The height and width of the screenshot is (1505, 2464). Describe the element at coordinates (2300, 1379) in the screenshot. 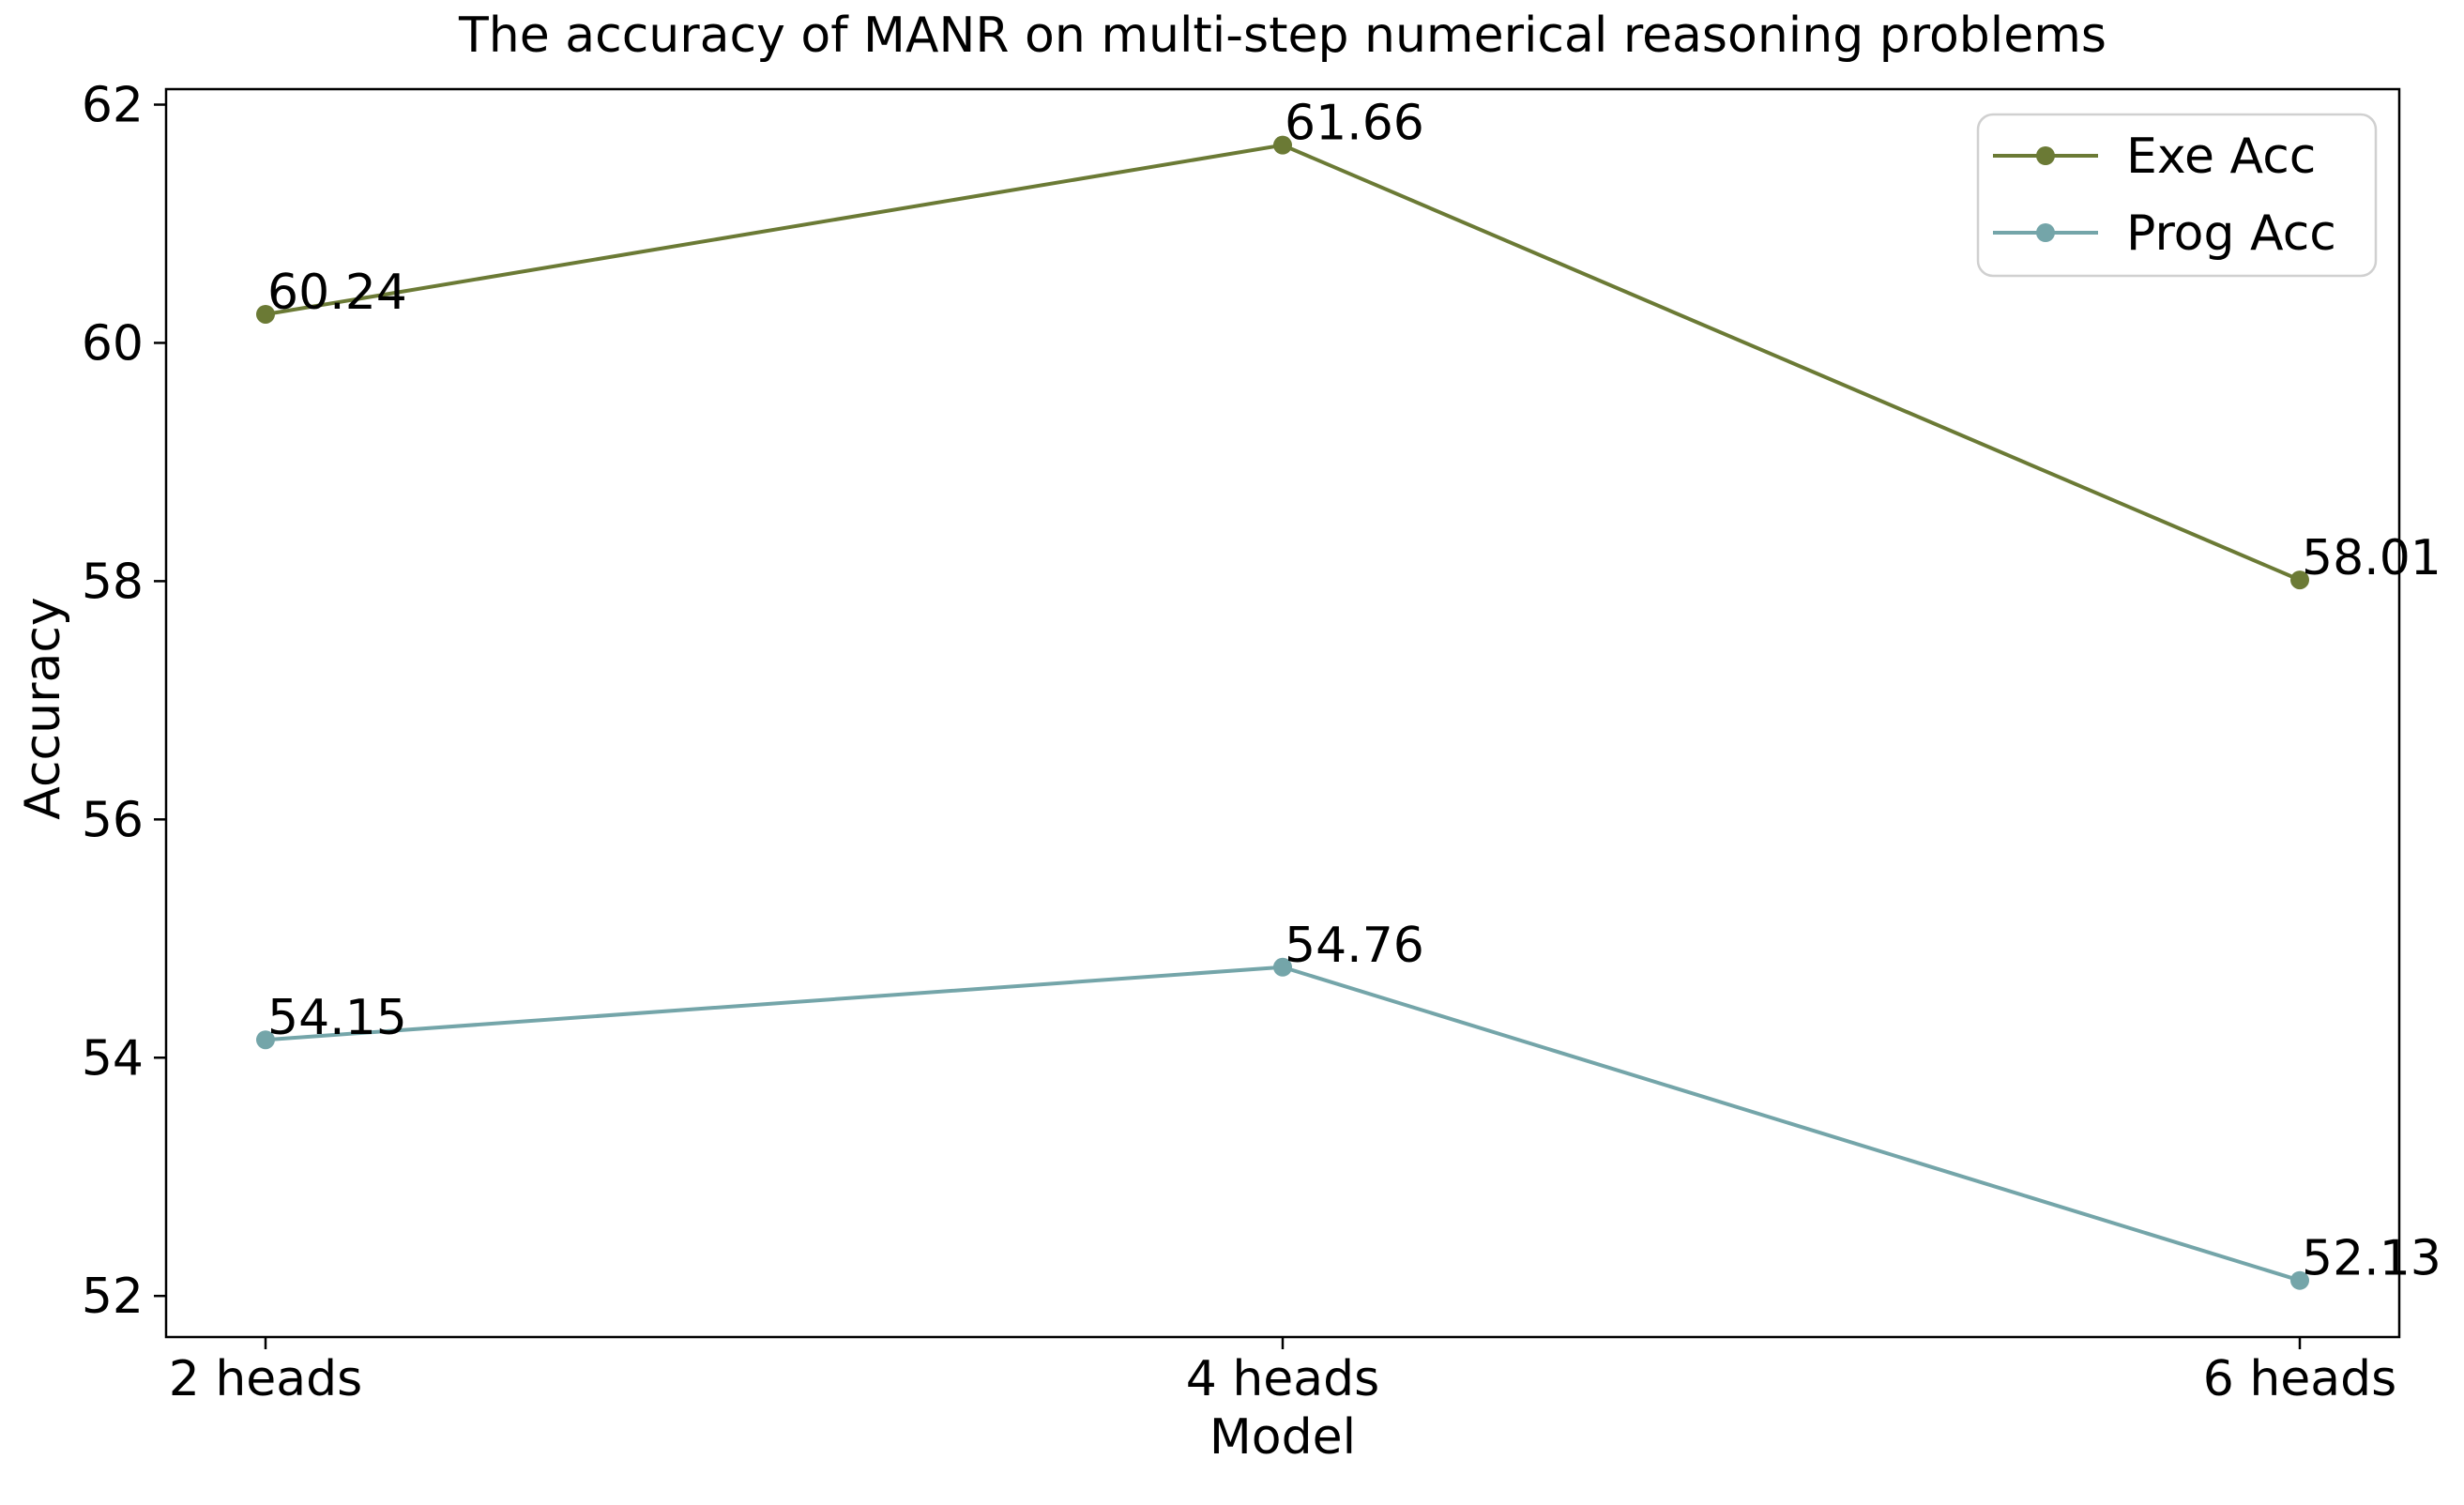

I see `x-tick-label-6-heads: 6 heads` at that location.